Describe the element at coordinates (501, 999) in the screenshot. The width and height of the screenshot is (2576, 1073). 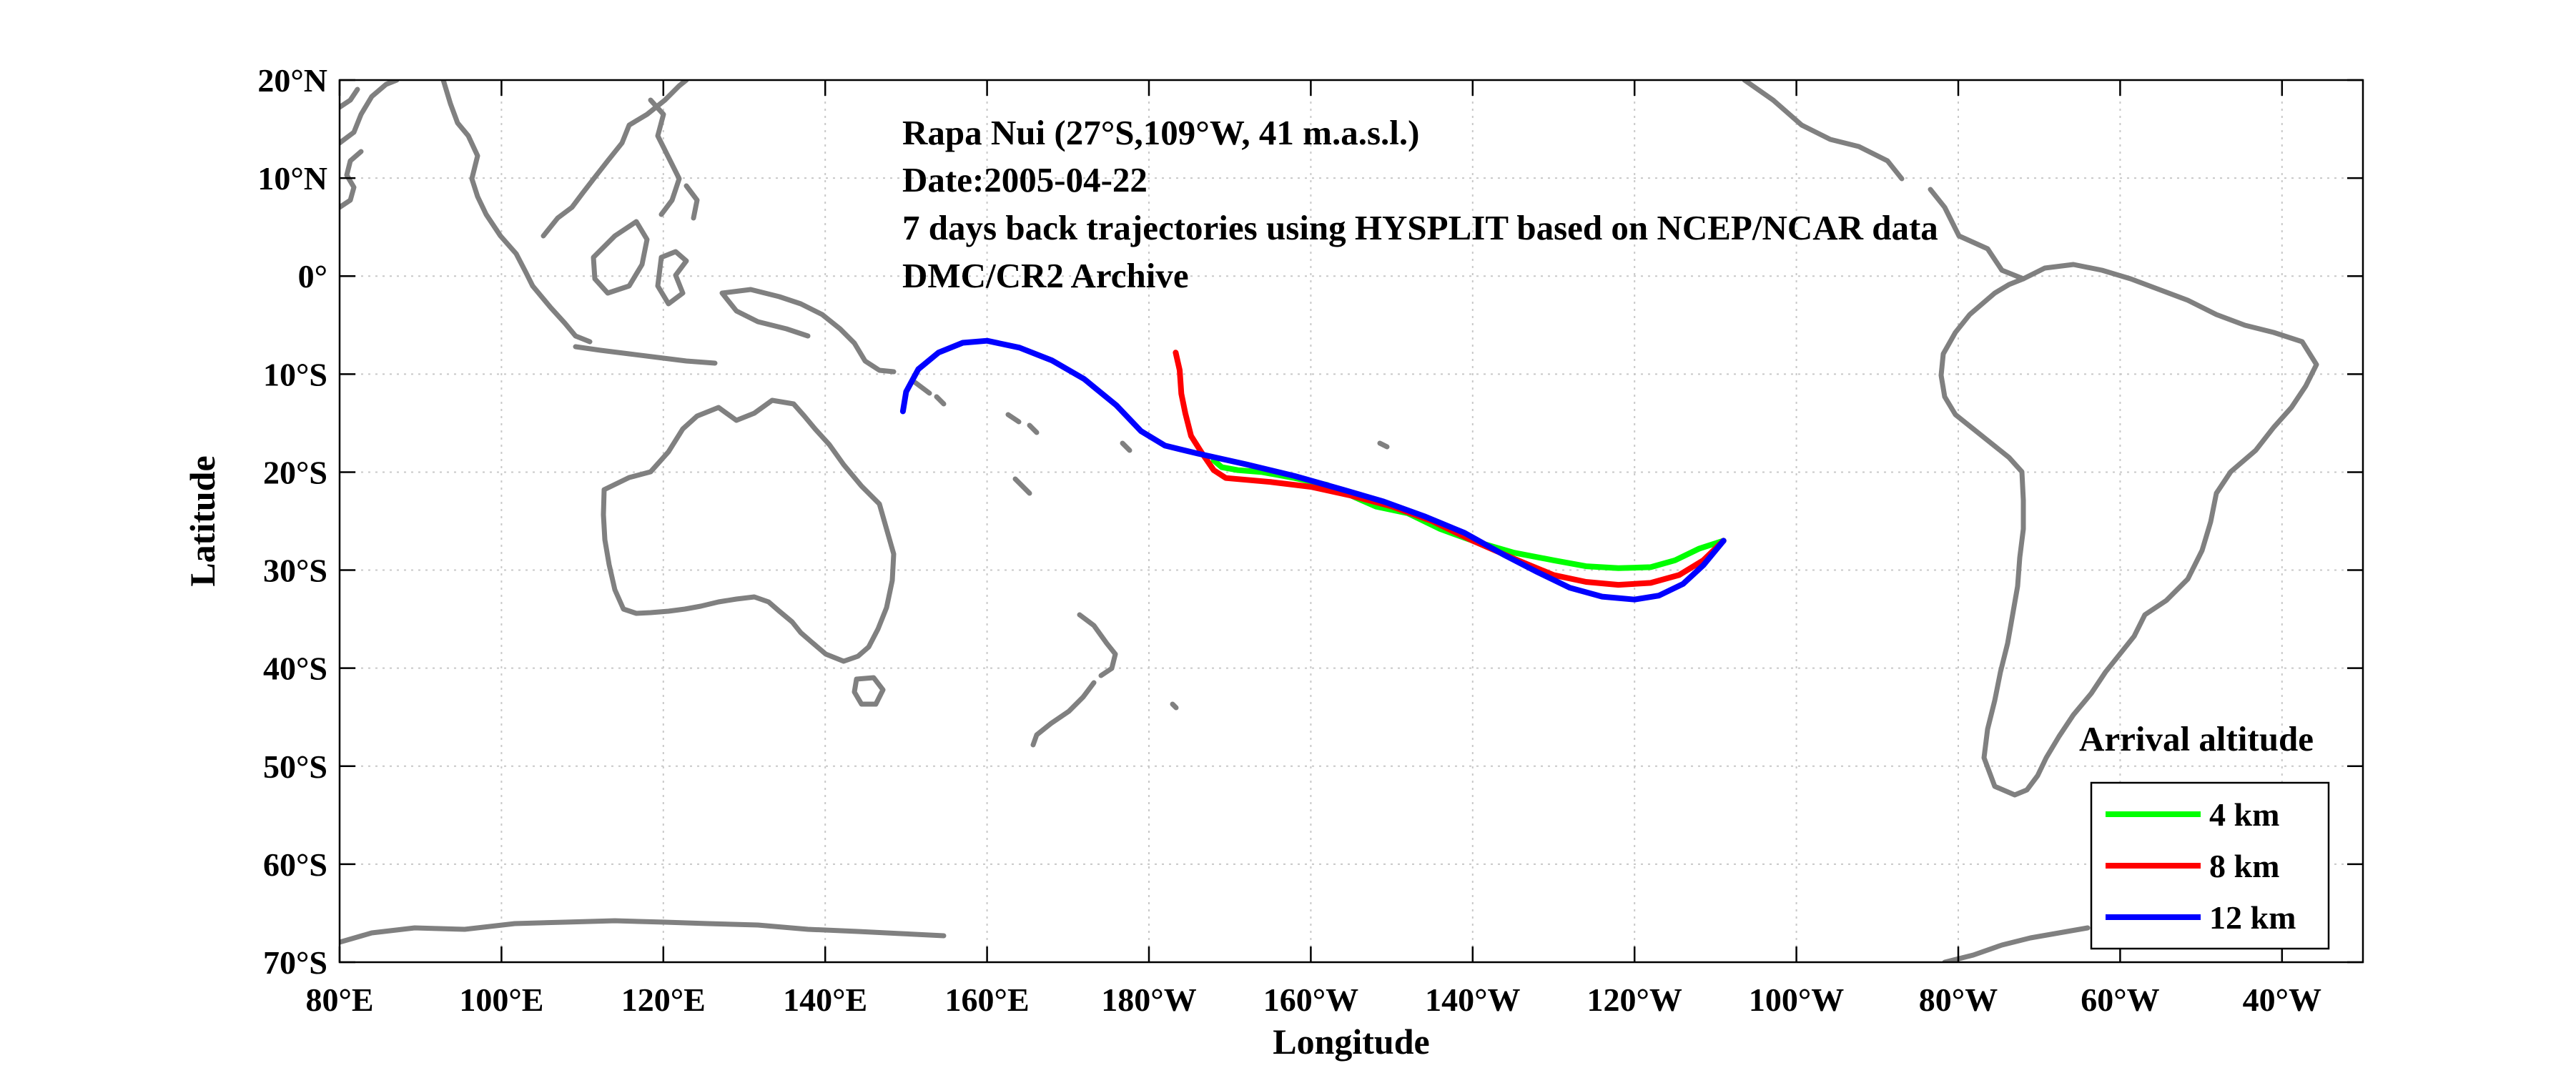
I see `x-tick-label: 100°E` at that location.